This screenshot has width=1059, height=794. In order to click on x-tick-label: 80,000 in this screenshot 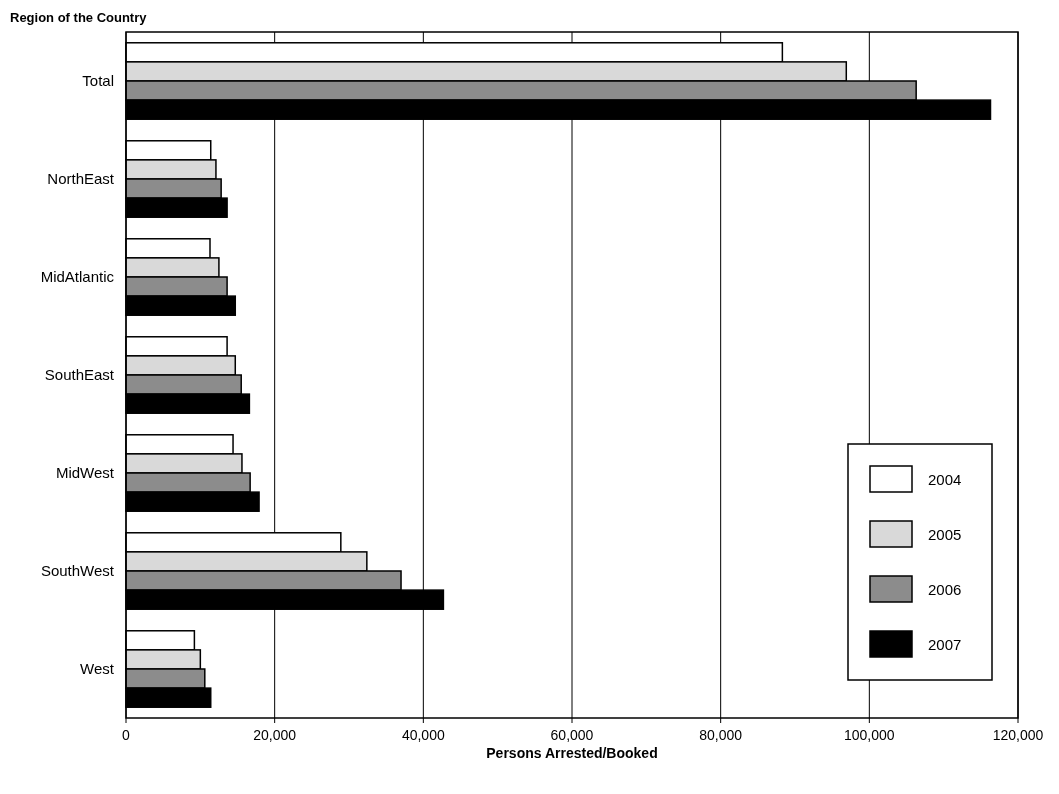, I will do `click(721, 735)`.